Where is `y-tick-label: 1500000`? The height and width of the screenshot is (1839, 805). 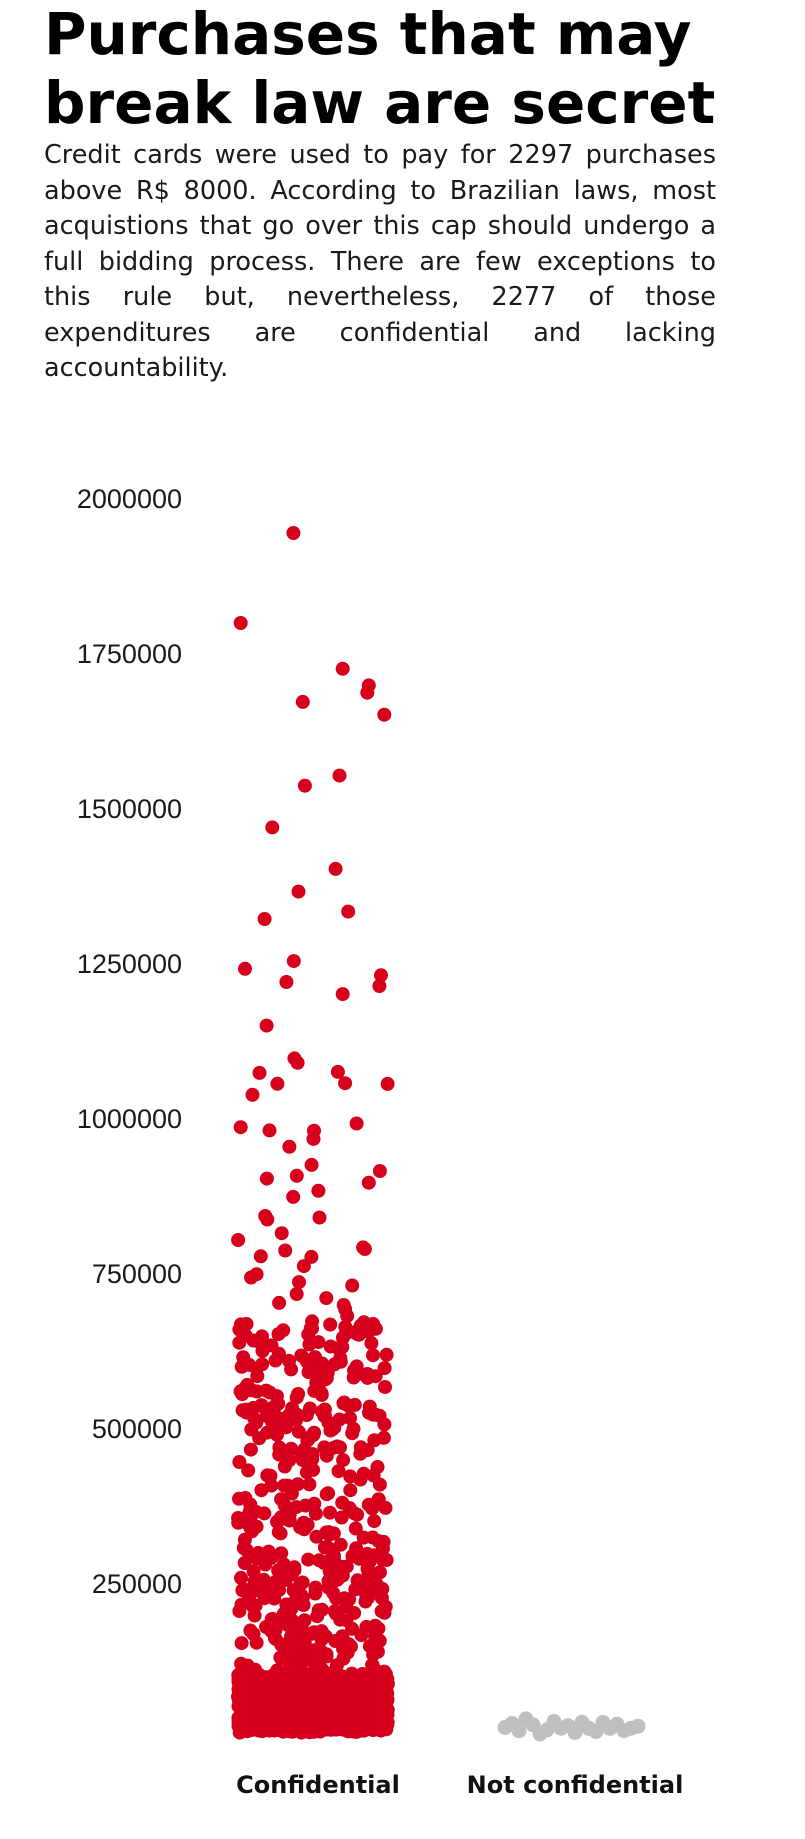 y-tick-label: 1500000 is located at coordinates (129, 809).